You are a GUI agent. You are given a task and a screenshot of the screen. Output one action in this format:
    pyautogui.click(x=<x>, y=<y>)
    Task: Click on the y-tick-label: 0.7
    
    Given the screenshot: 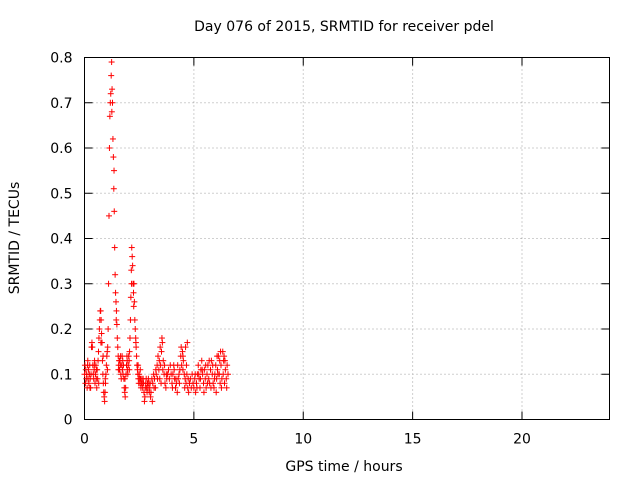 What is the action you would take?
    pyautogui.click(x=61, y=104)
    